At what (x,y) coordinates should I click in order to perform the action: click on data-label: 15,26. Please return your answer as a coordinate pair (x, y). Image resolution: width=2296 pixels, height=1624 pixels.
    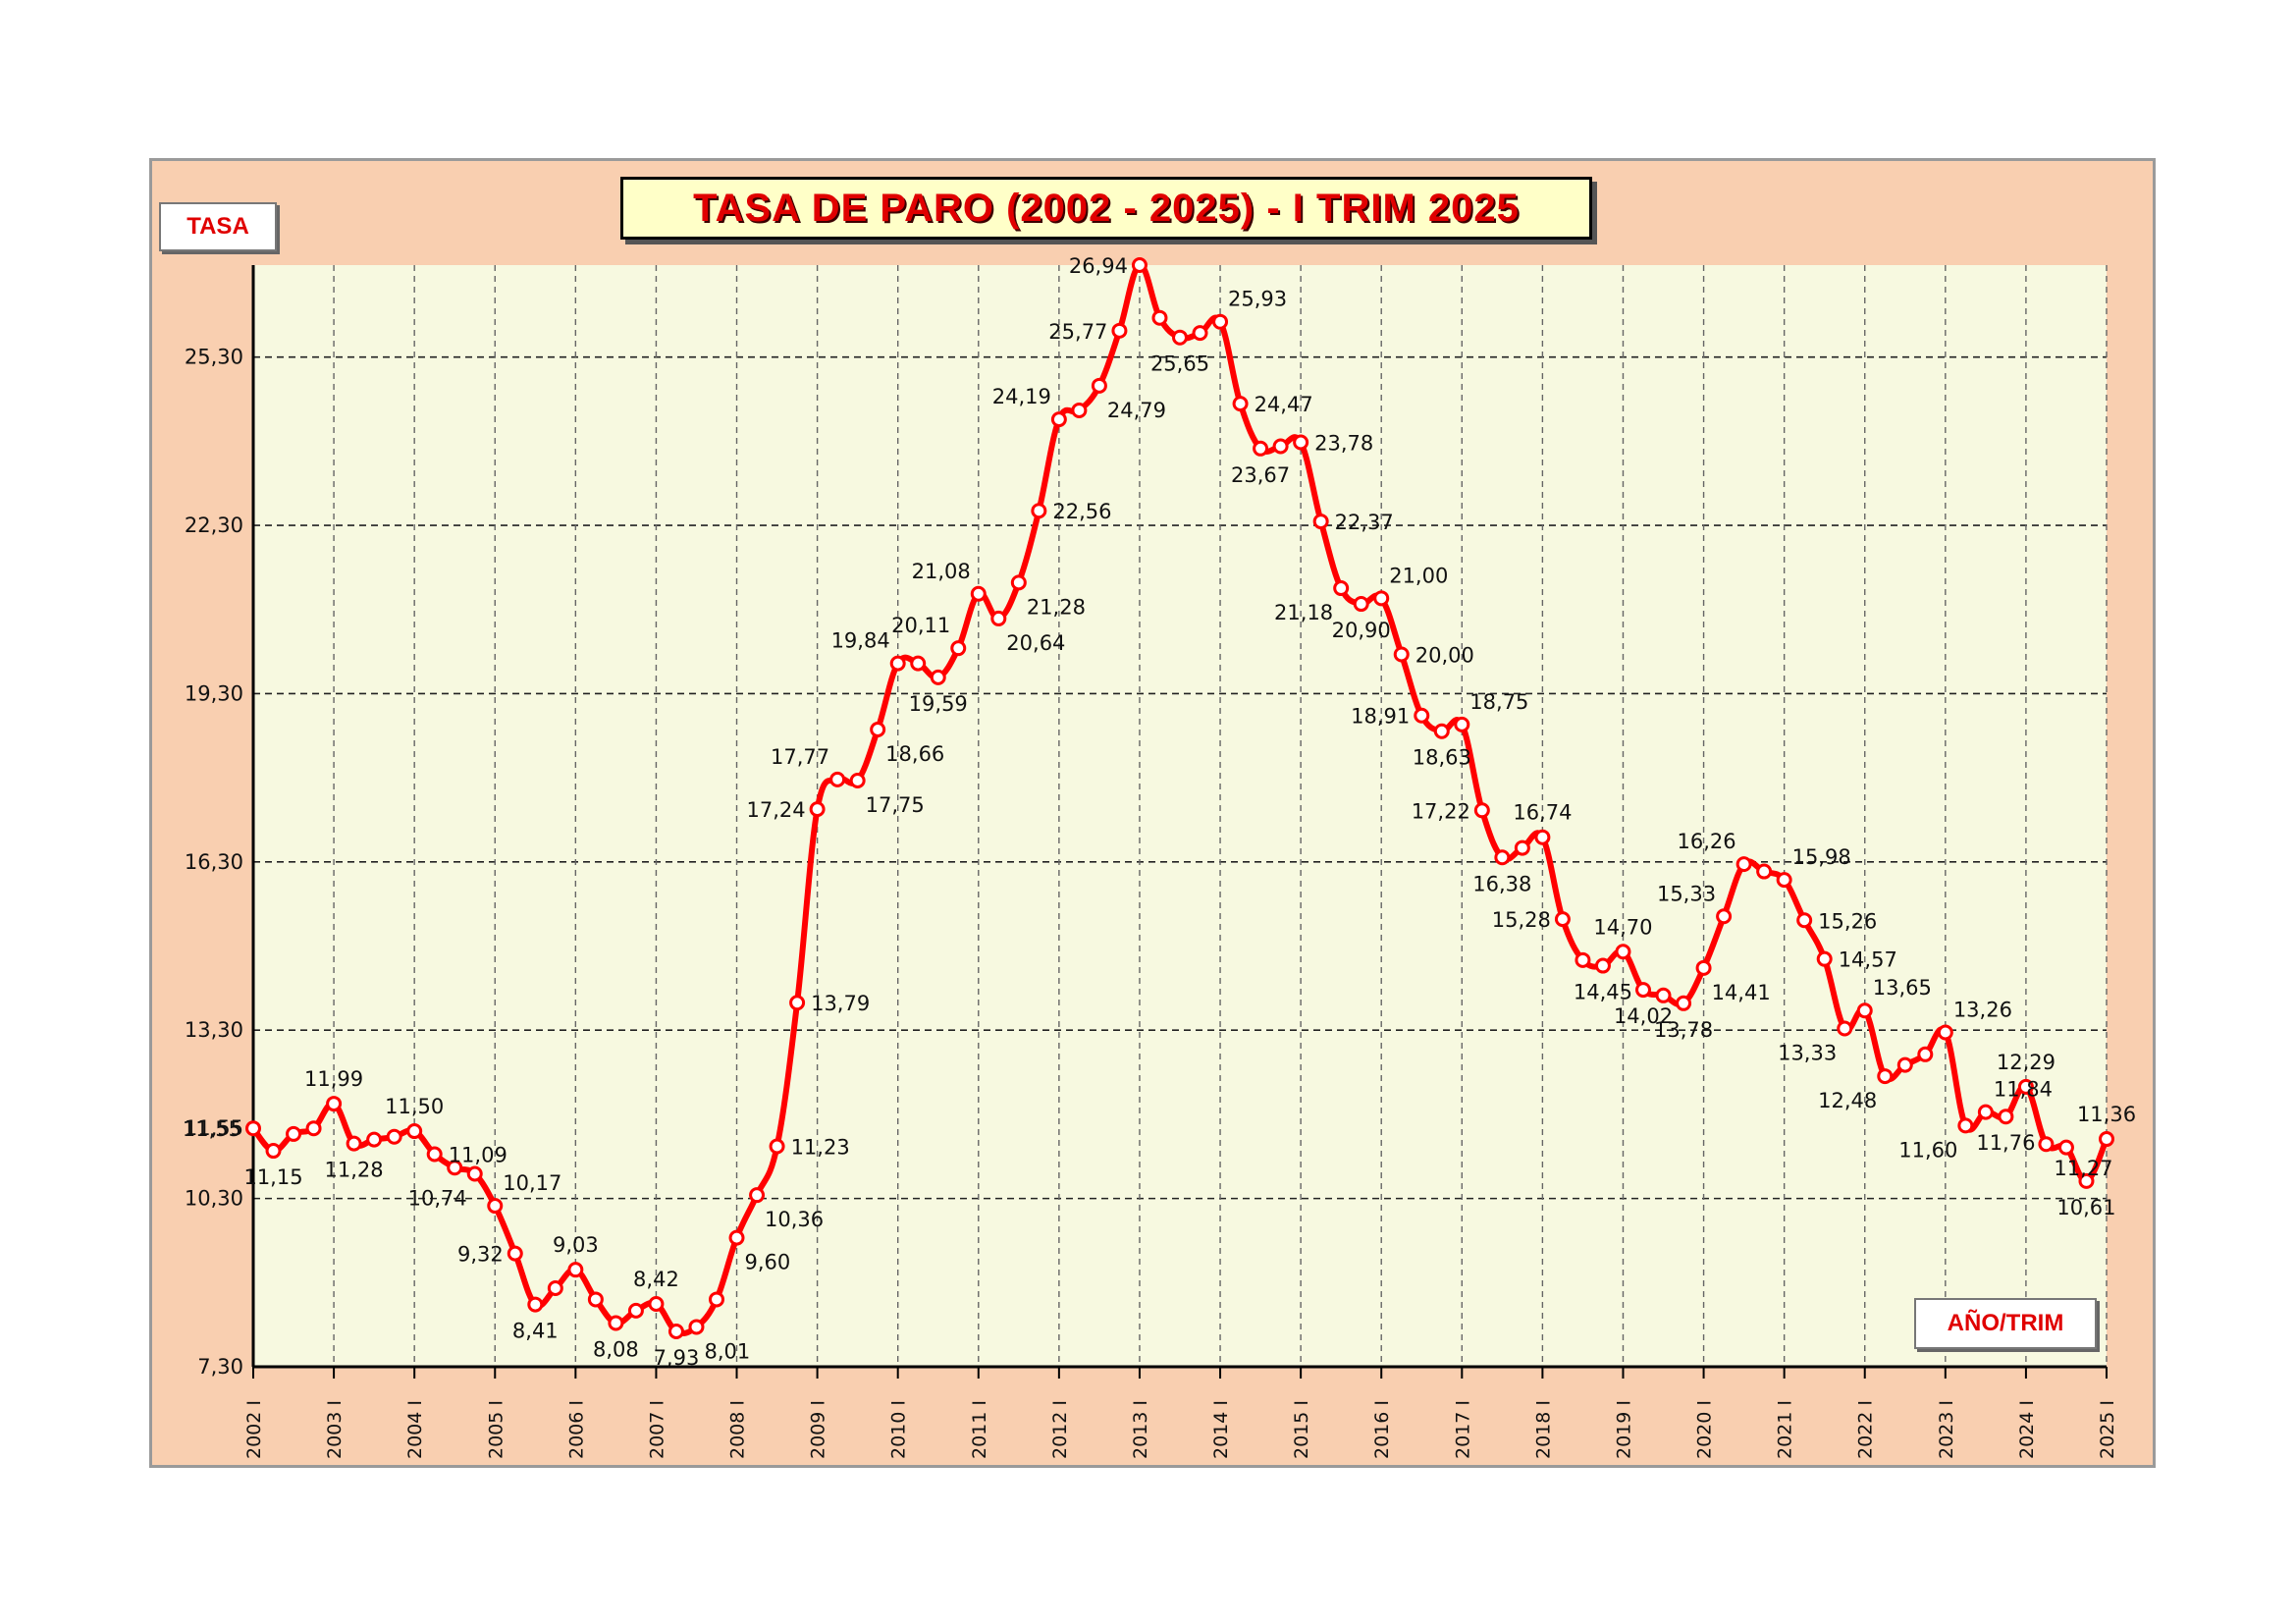
    Looking at the image, I should click on (1848, 921).